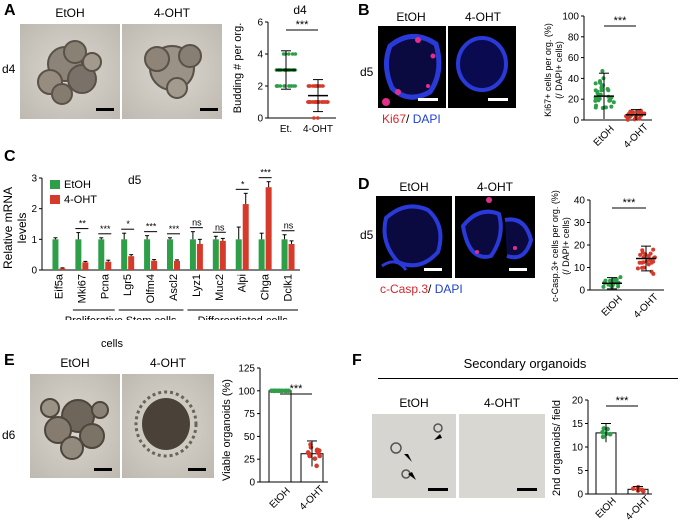 This screenshot has height=522, width=685. I want to click on y-tick-label: 75, so click(250, 414).